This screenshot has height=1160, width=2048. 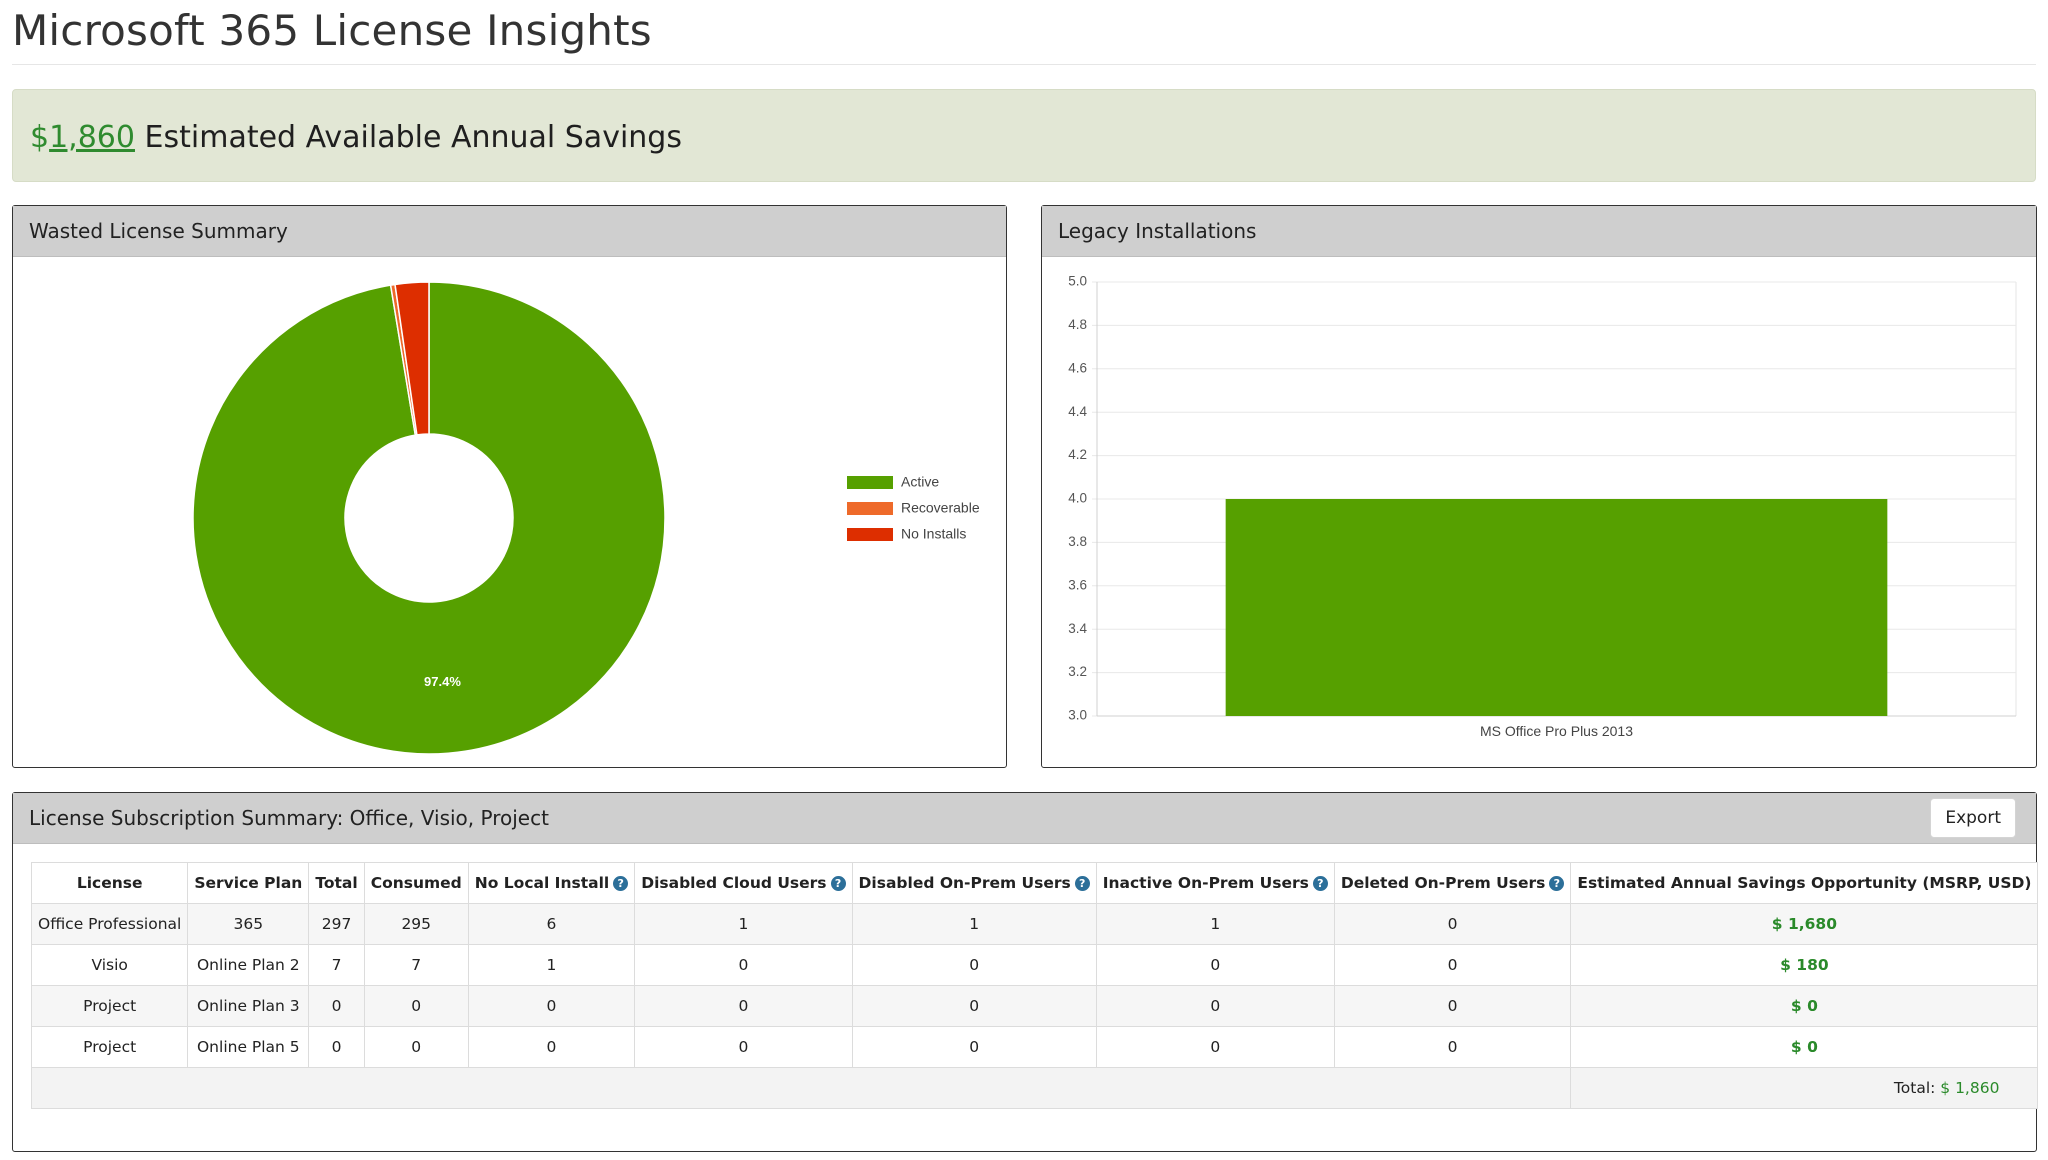 I want to click on column-header: License, so click(x=109, y=883).